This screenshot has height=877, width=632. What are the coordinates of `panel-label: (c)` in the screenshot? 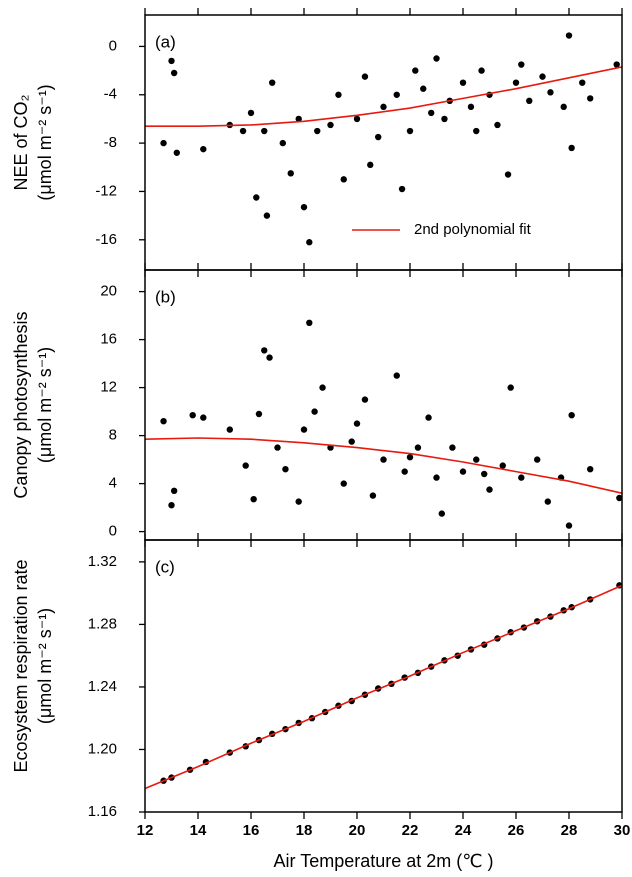 It's located at (165, 566).